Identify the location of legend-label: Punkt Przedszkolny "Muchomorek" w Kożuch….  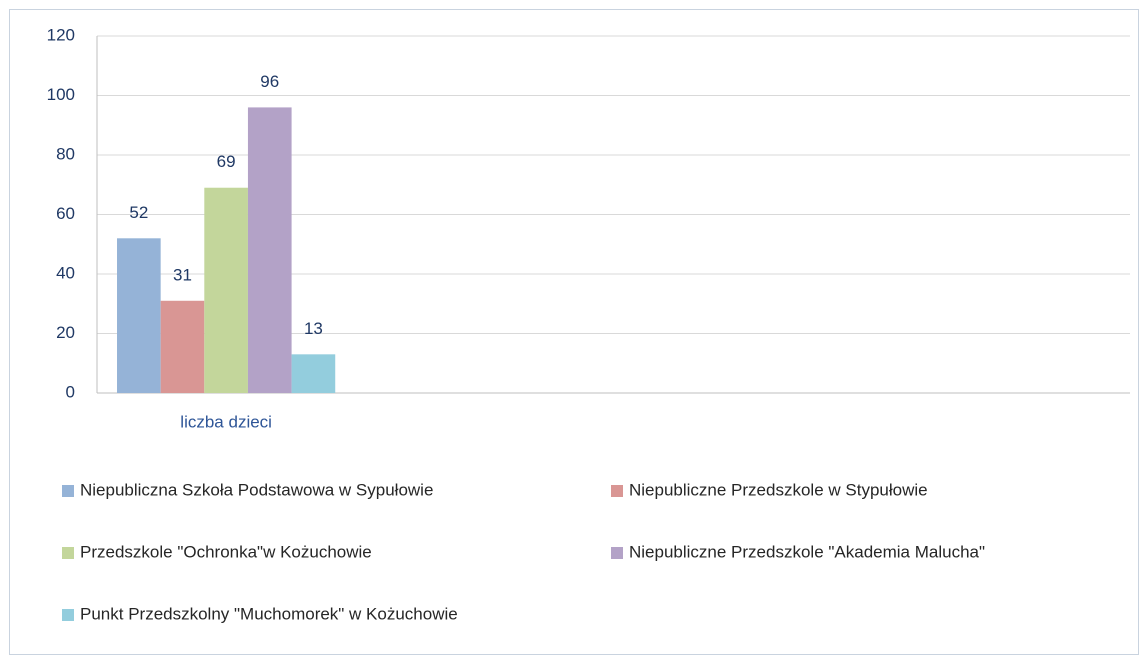
(269, 613).